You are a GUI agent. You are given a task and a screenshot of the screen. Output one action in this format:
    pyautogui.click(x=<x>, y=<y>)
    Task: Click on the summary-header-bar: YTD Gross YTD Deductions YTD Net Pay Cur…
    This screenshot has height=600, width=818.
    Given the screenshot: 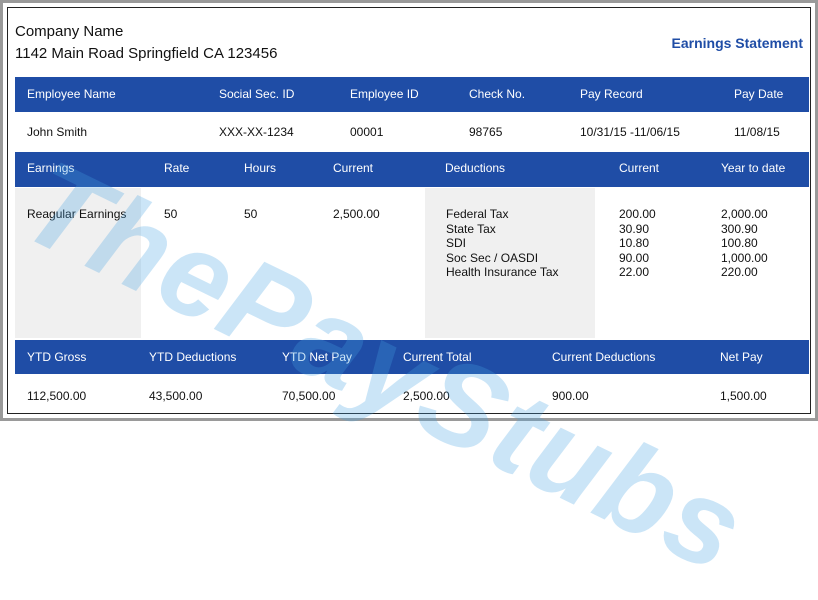 What is the action you would take?
    pyautogui.click(x=412, y=357)
    